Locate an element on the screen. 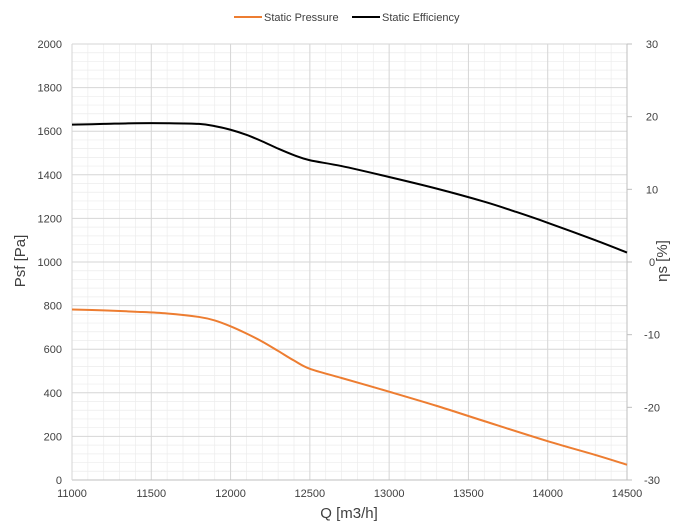 Image resolution: width=689 pixels, height=522 pixels. y-tick-label: 1000 is located at coordinates (50, 263).